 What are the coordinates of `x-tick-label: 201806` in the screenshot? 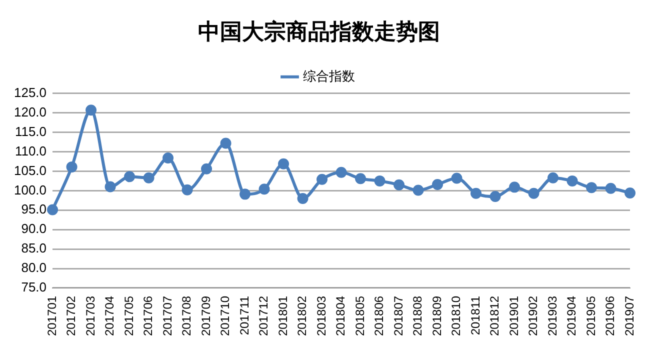 It's located at (379, 316).